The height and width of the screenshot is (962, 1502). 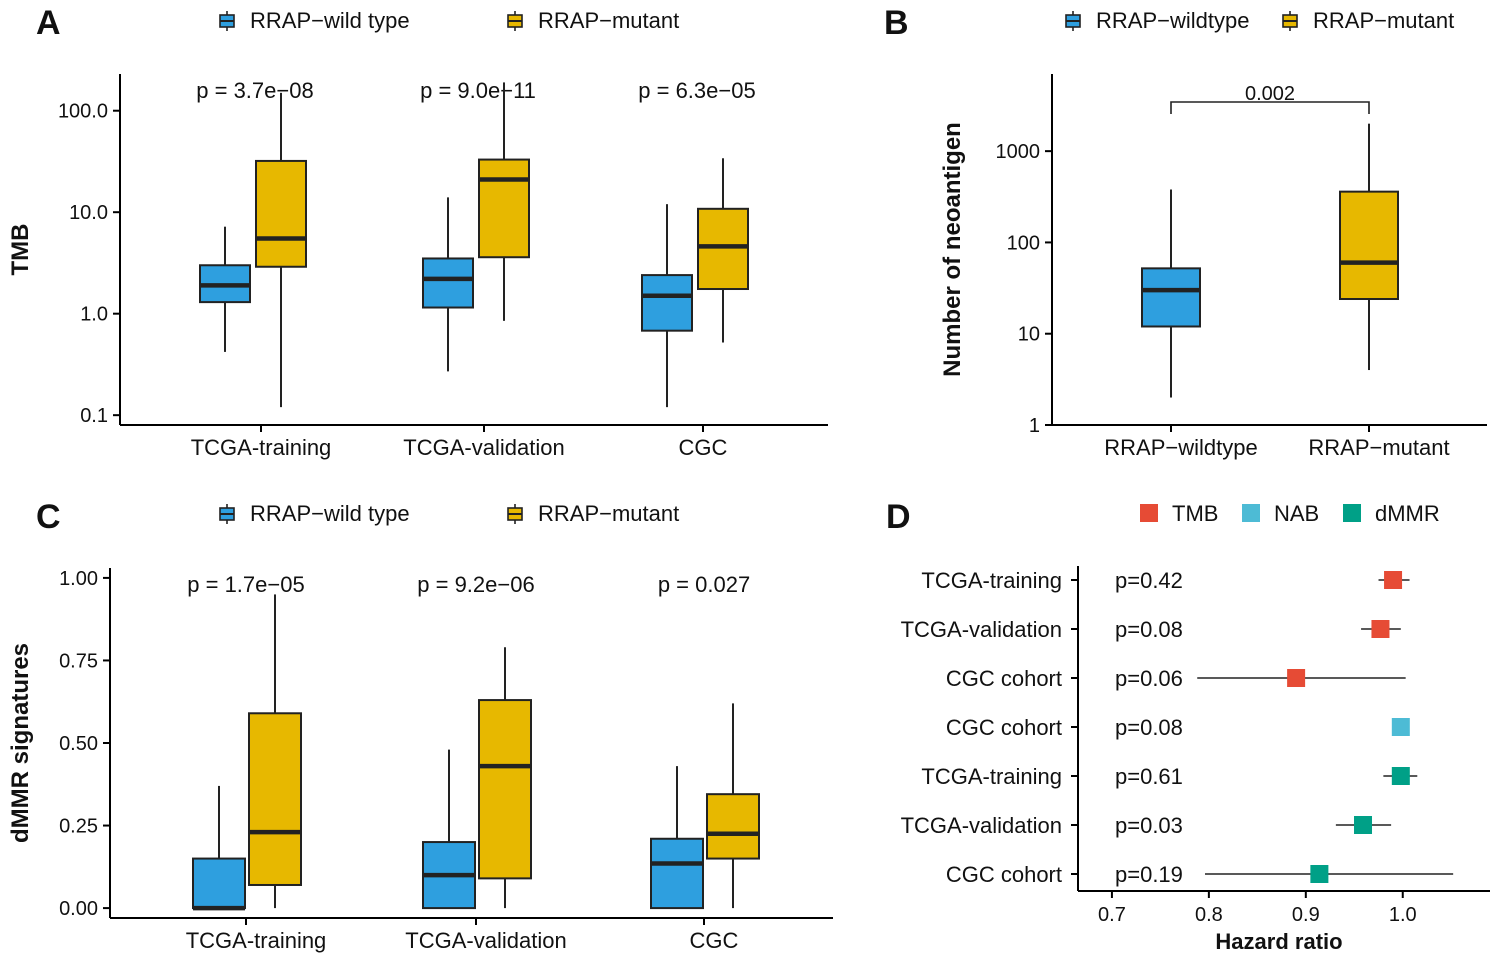 What do you see at coordinates (1112, 915) in the screenshot?
I see `x-tick-label: 0.7` at bounding box center [1112, 915].